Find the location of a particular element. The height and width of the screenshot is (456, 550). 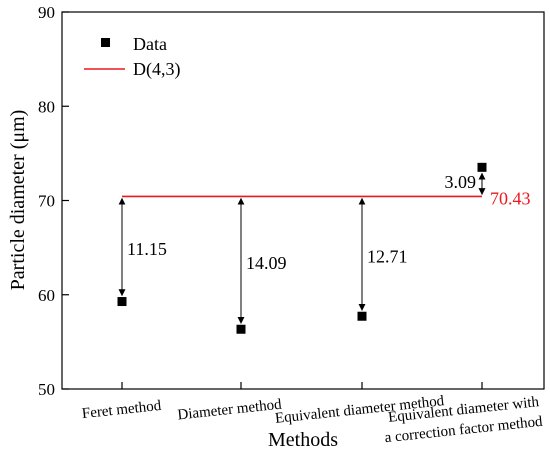

y-axis-ticks: 50 60 70 80 90 is located at coordinates (53, 201).